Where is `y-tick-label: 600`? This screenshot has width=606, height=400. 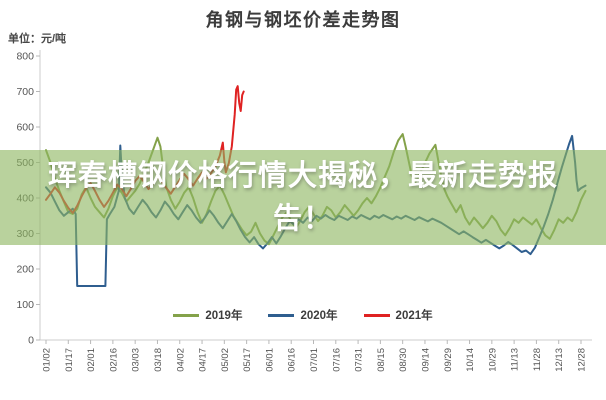
y-tick-label: 600 is located at coordinates (25, 128).